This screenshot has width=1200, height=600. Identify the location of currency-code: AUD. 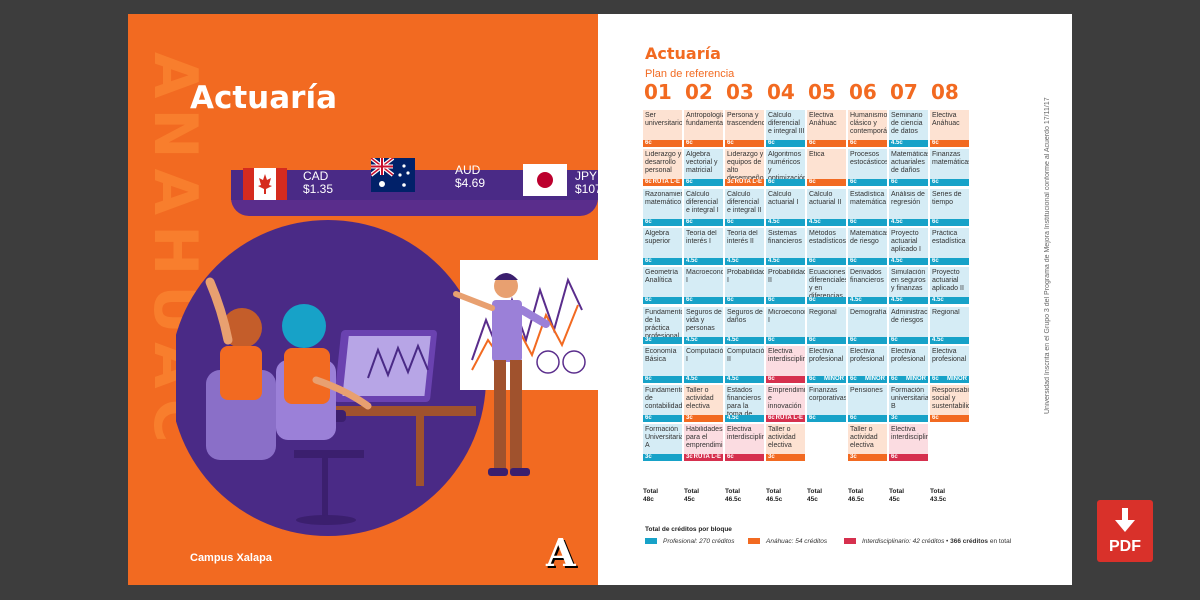
(468, 170).